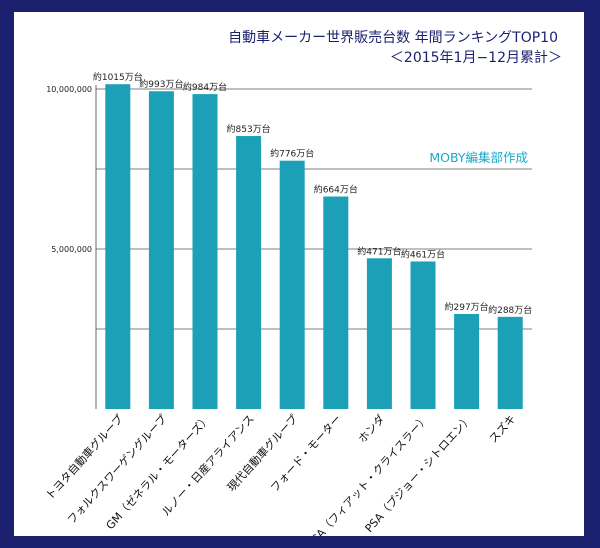  I want to click on data-label: 約993万台, so click(161, 84).